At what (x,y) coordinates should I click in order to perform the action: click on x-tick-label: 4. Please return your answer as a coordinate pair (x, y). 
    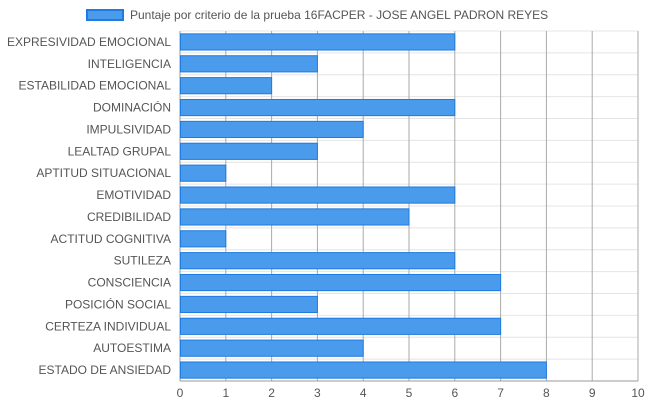
    Looking at the image, I should click on (363, 393).